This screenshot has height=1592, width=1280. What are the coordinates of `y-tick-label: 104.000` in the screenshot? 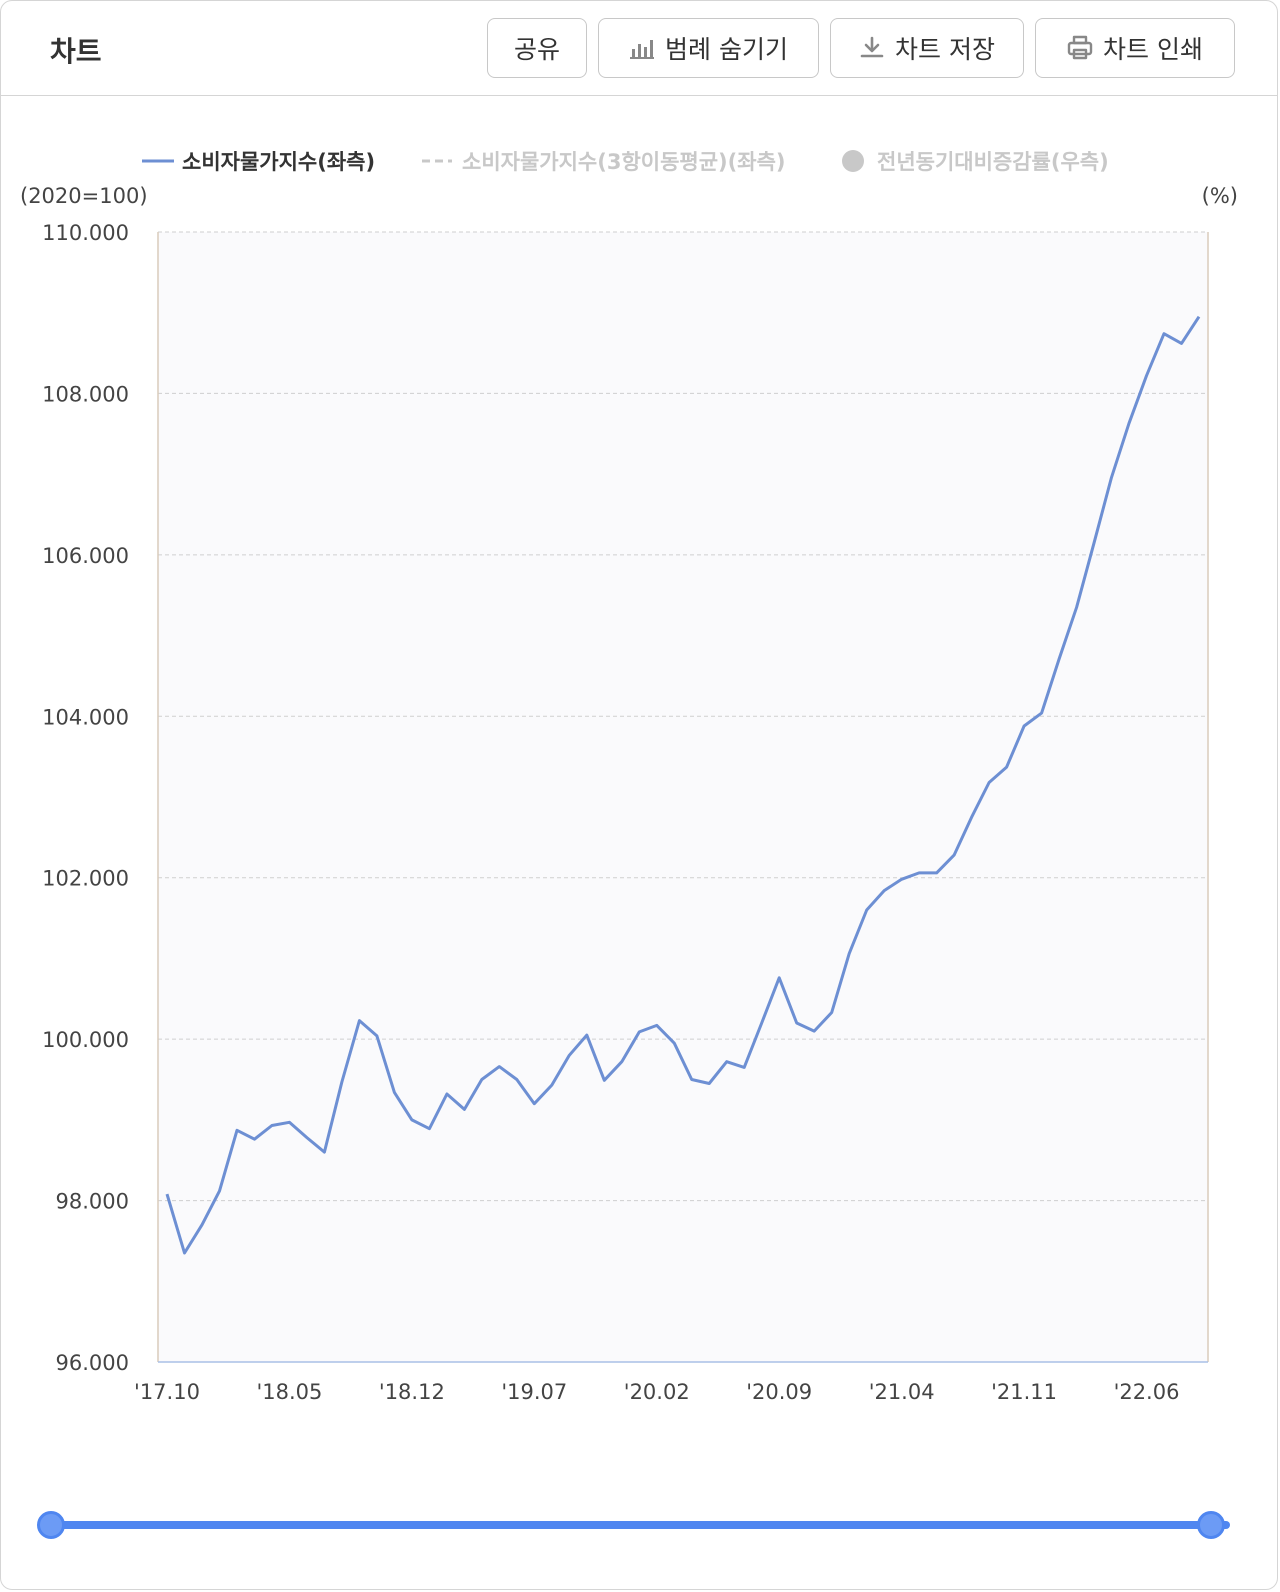 It's located at (85, 717).